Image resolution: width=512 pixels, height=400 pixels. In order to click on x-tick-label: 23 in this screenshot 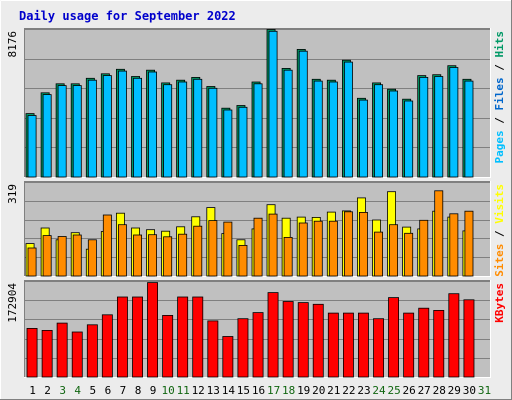, I will do `click(363, 390)`.